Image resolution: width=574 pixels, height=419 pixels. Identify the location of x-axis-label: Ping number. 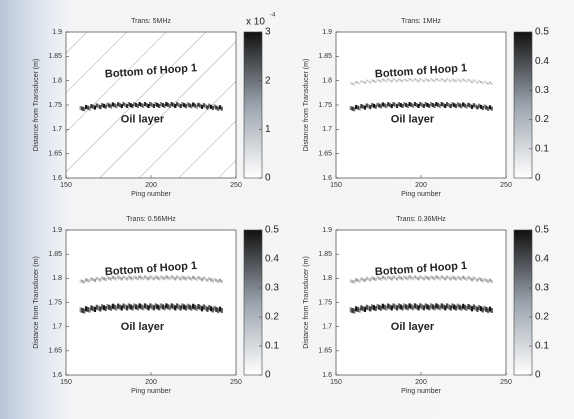
(151, 391).